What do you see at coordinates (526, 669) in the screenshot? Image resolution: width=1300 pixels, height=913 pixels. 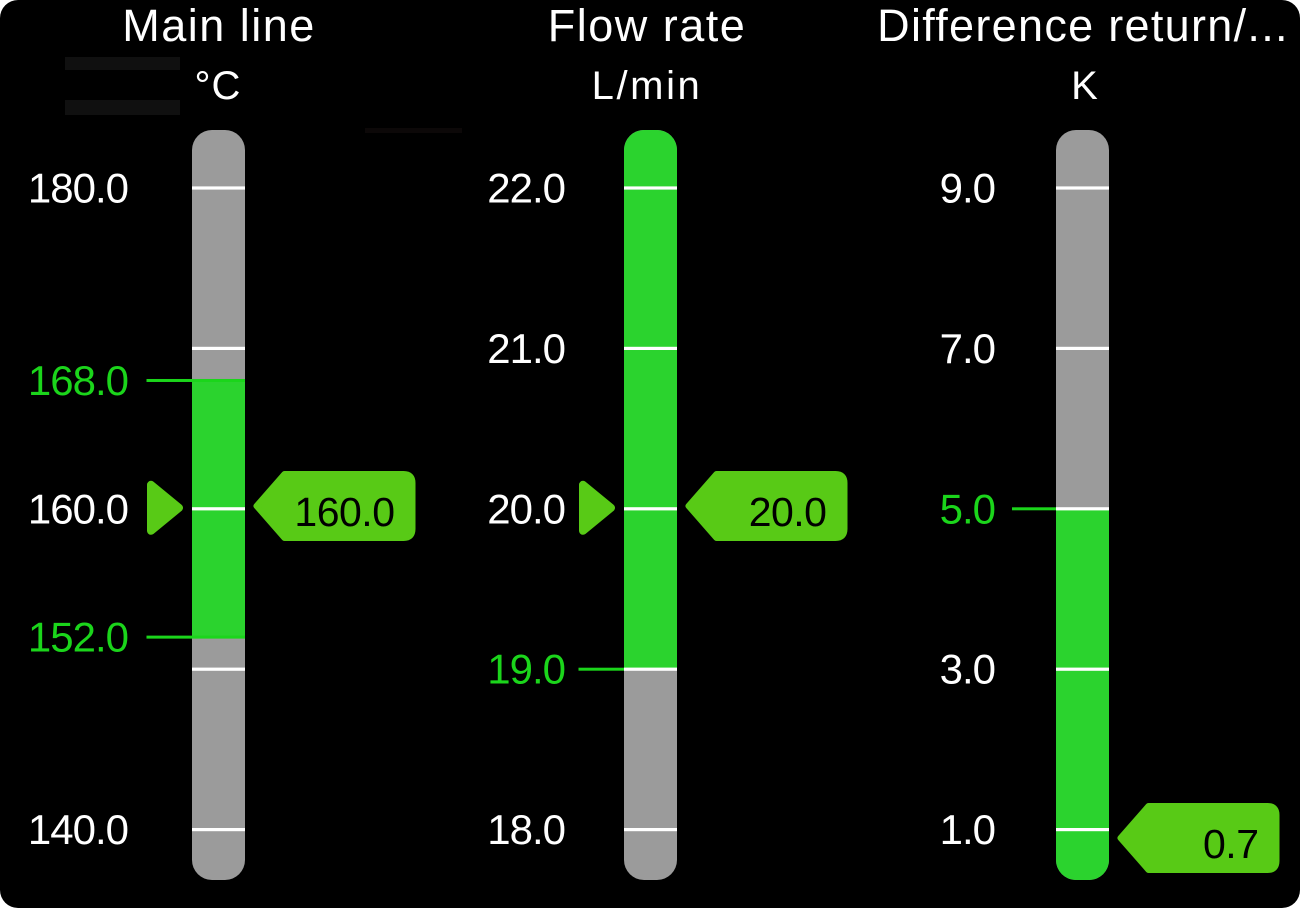 I see `svg-text: 19.0` at bounding box center [526, 669].